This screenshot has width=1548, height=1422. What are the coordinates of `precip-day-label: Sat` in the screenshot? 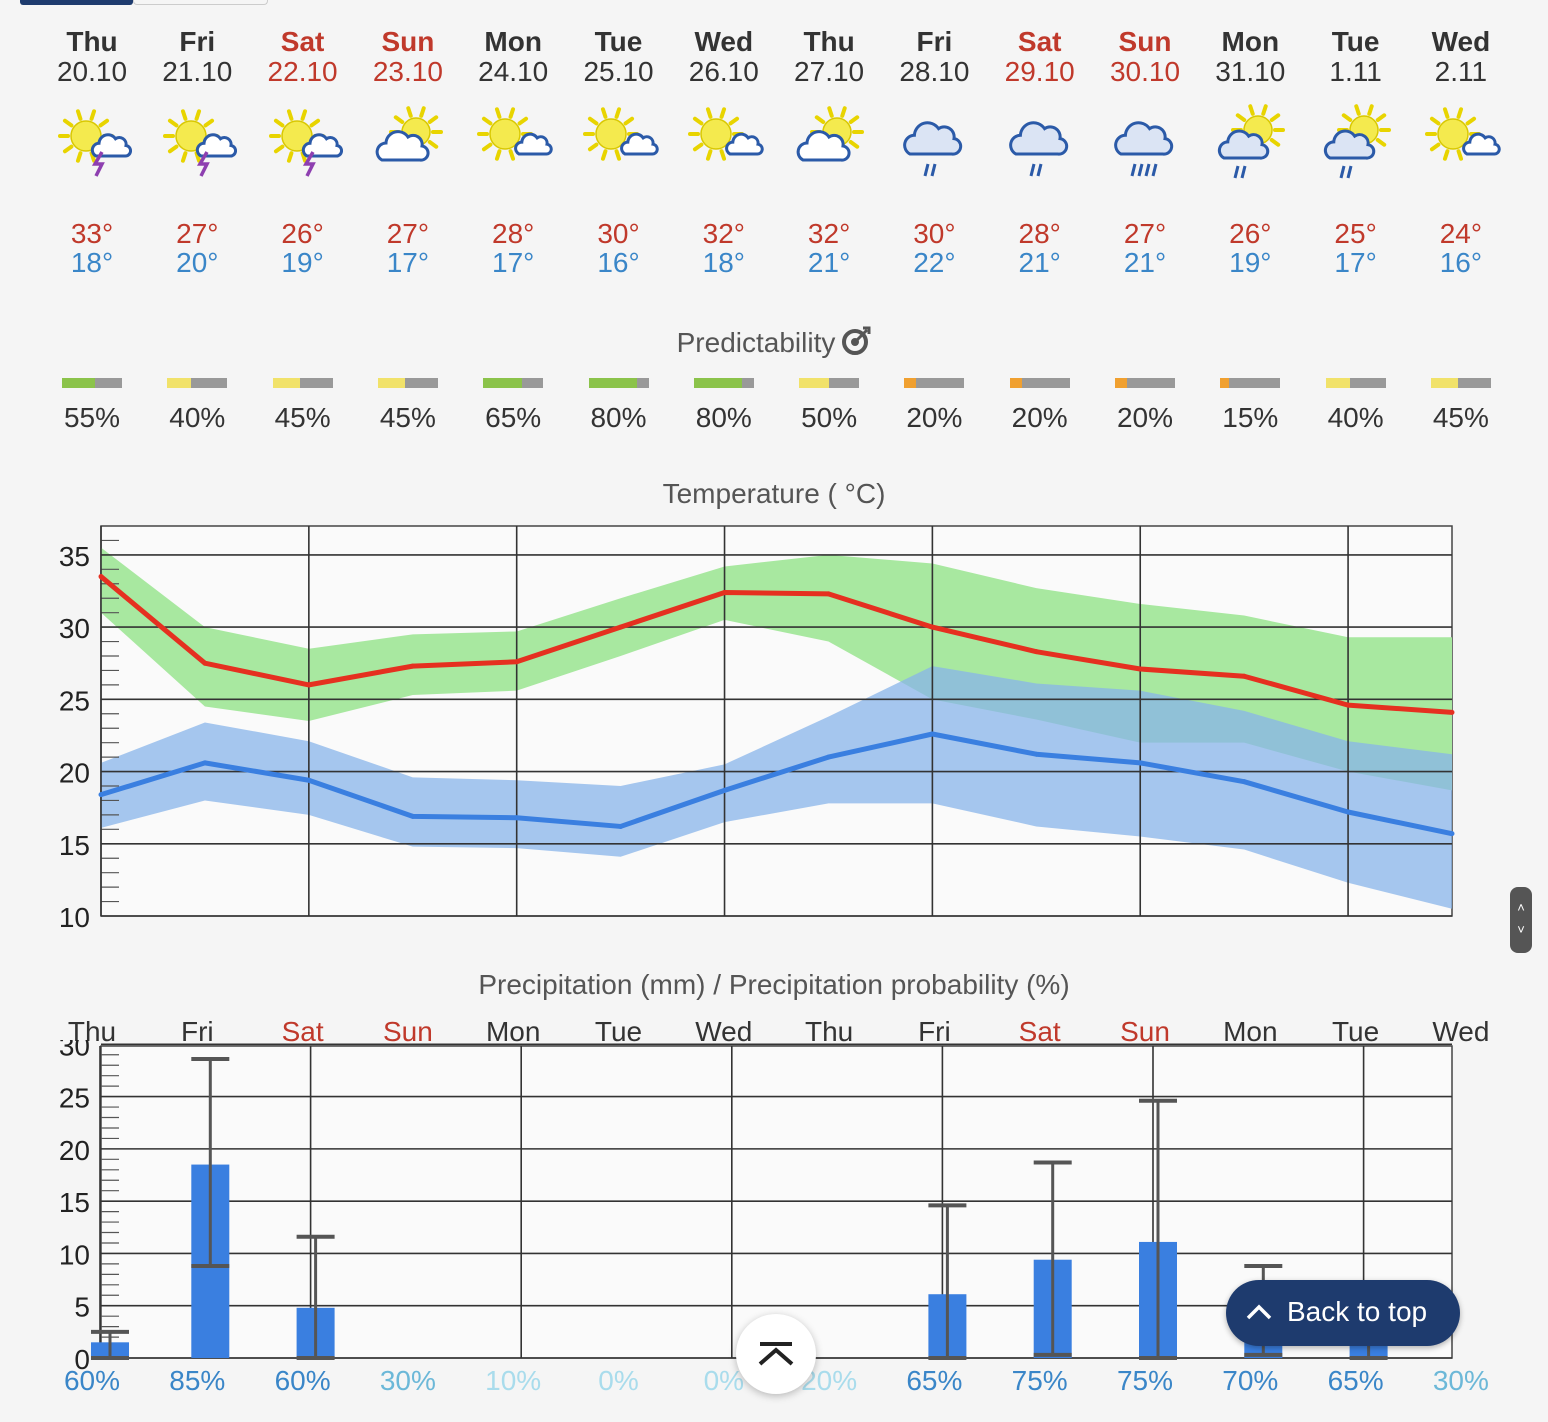 It's located at (302, 1031).